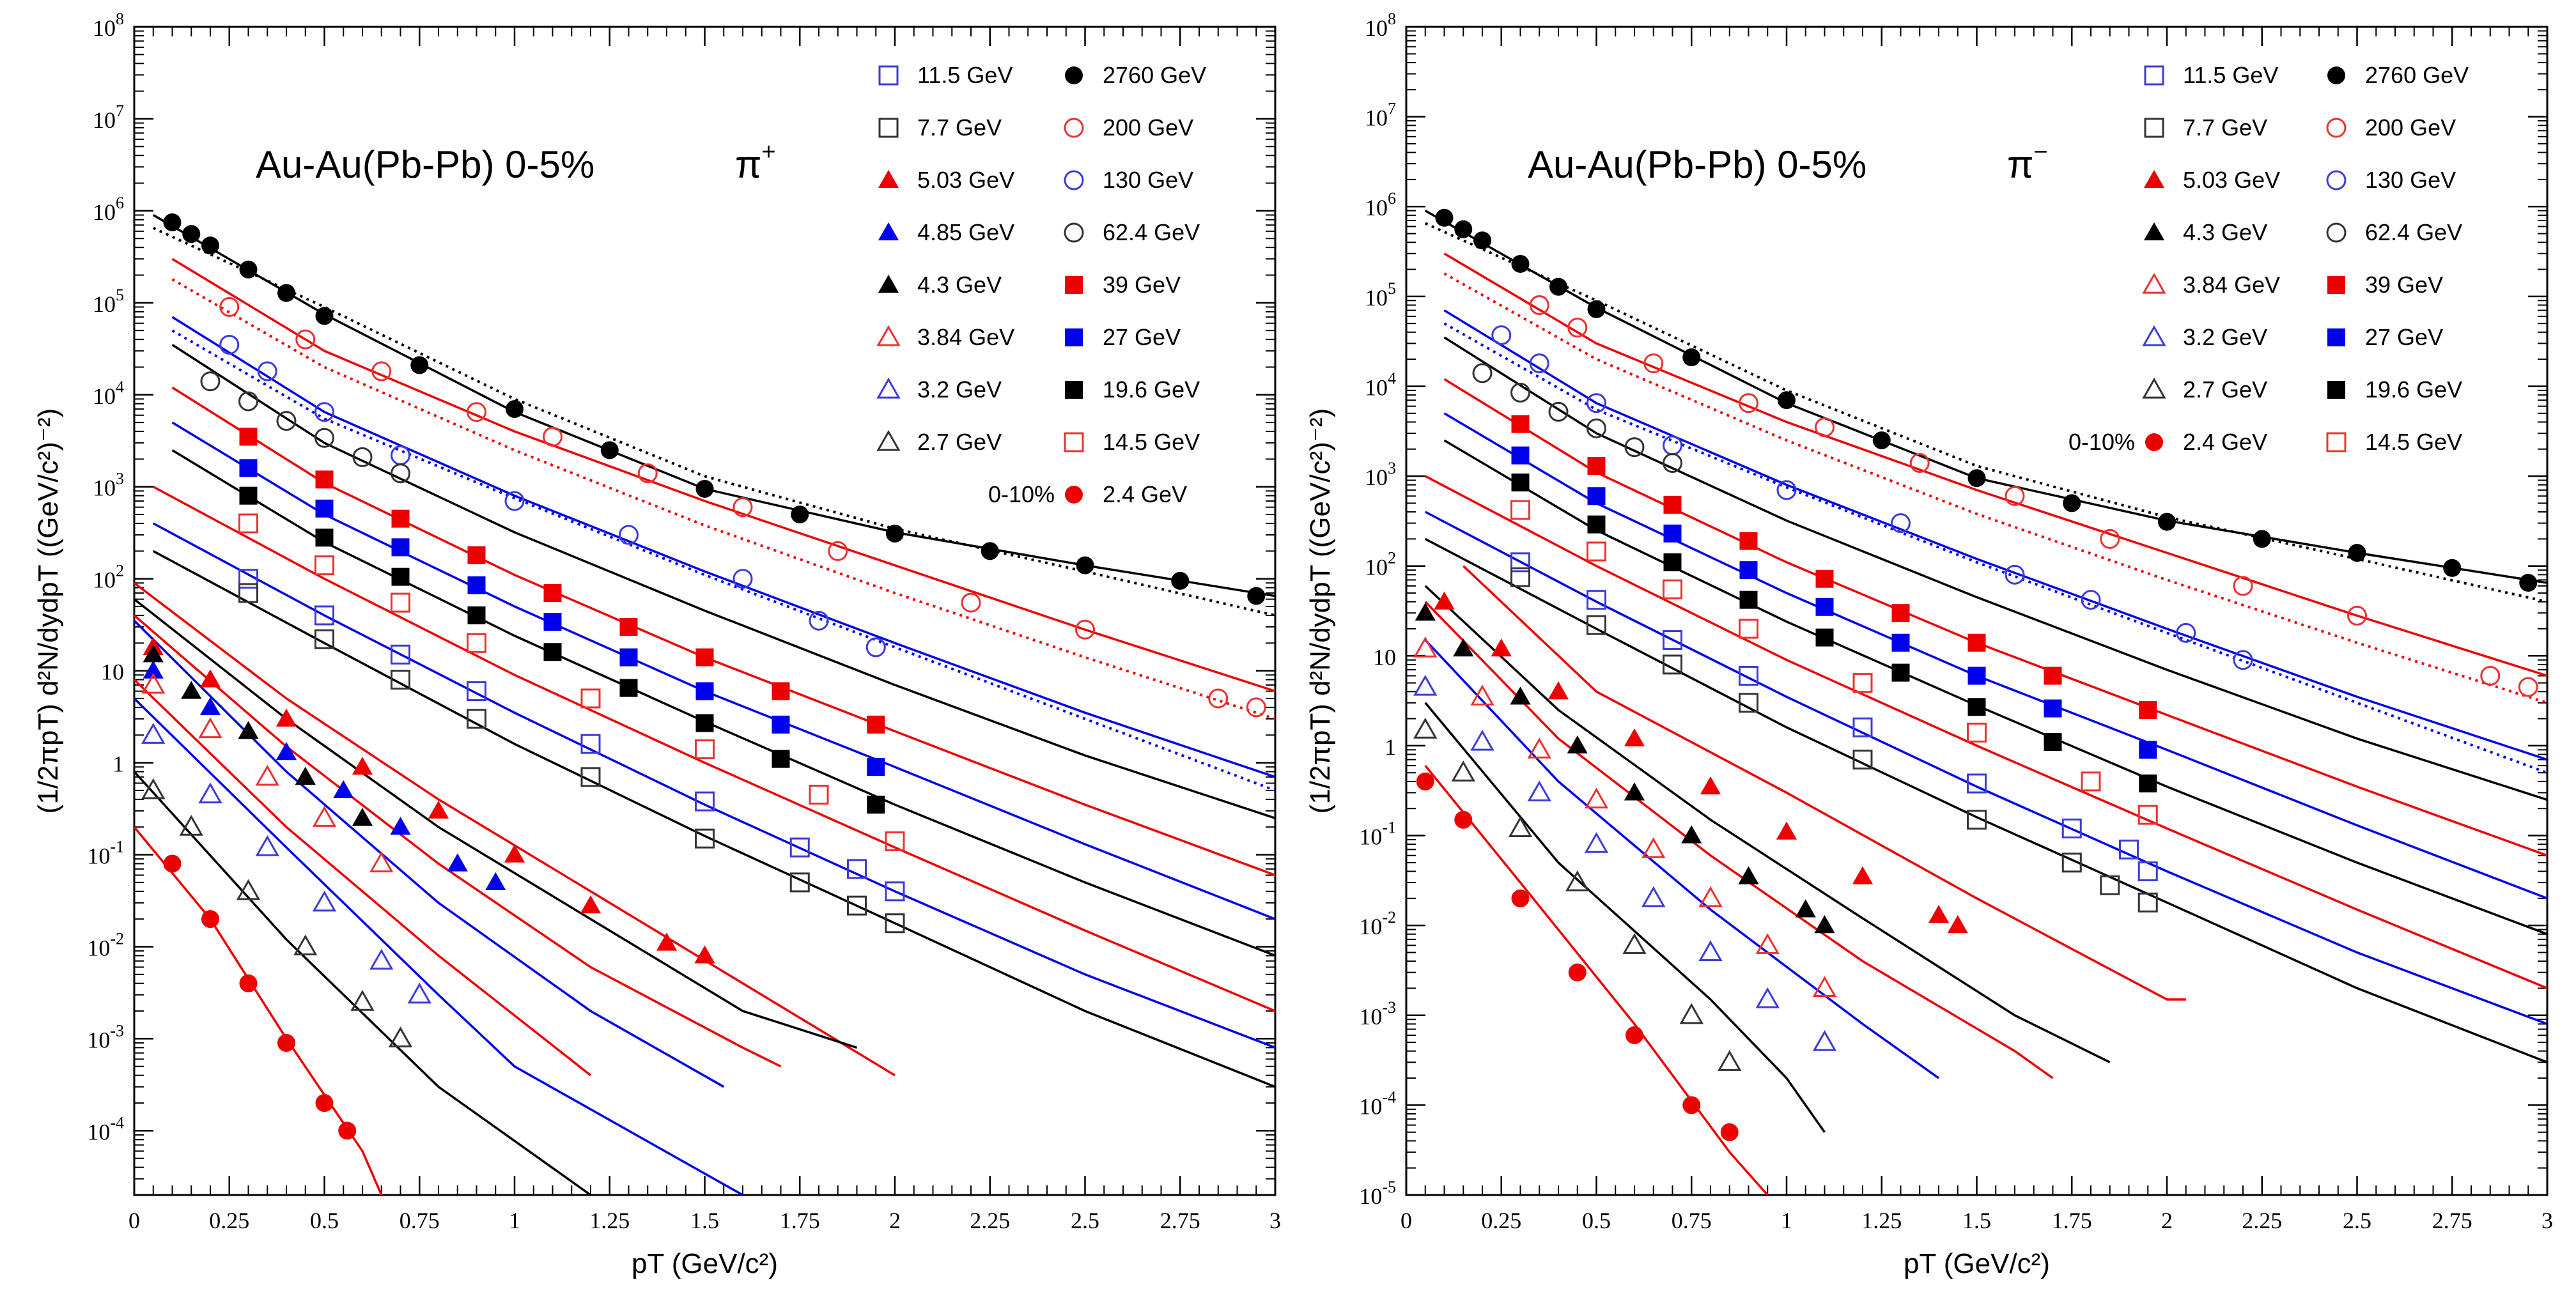  I want to click on x-tick-label: 0, so click(134, 1220).